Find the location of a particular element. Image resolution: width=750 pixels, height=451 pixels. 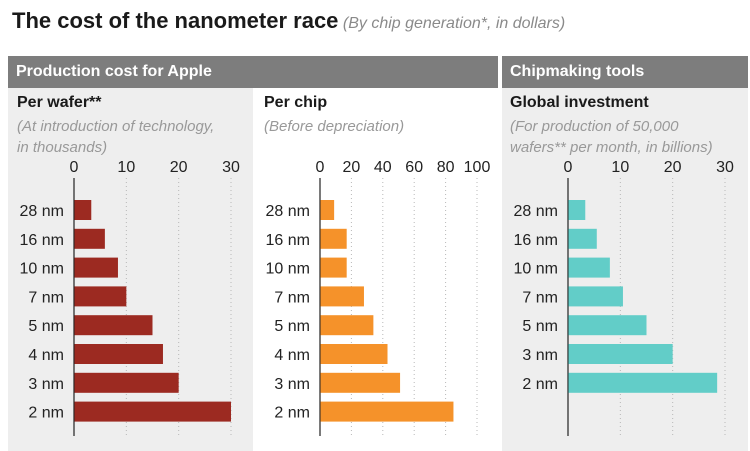

tools-category-label: 28 nm is located at coordinates (536, 211).